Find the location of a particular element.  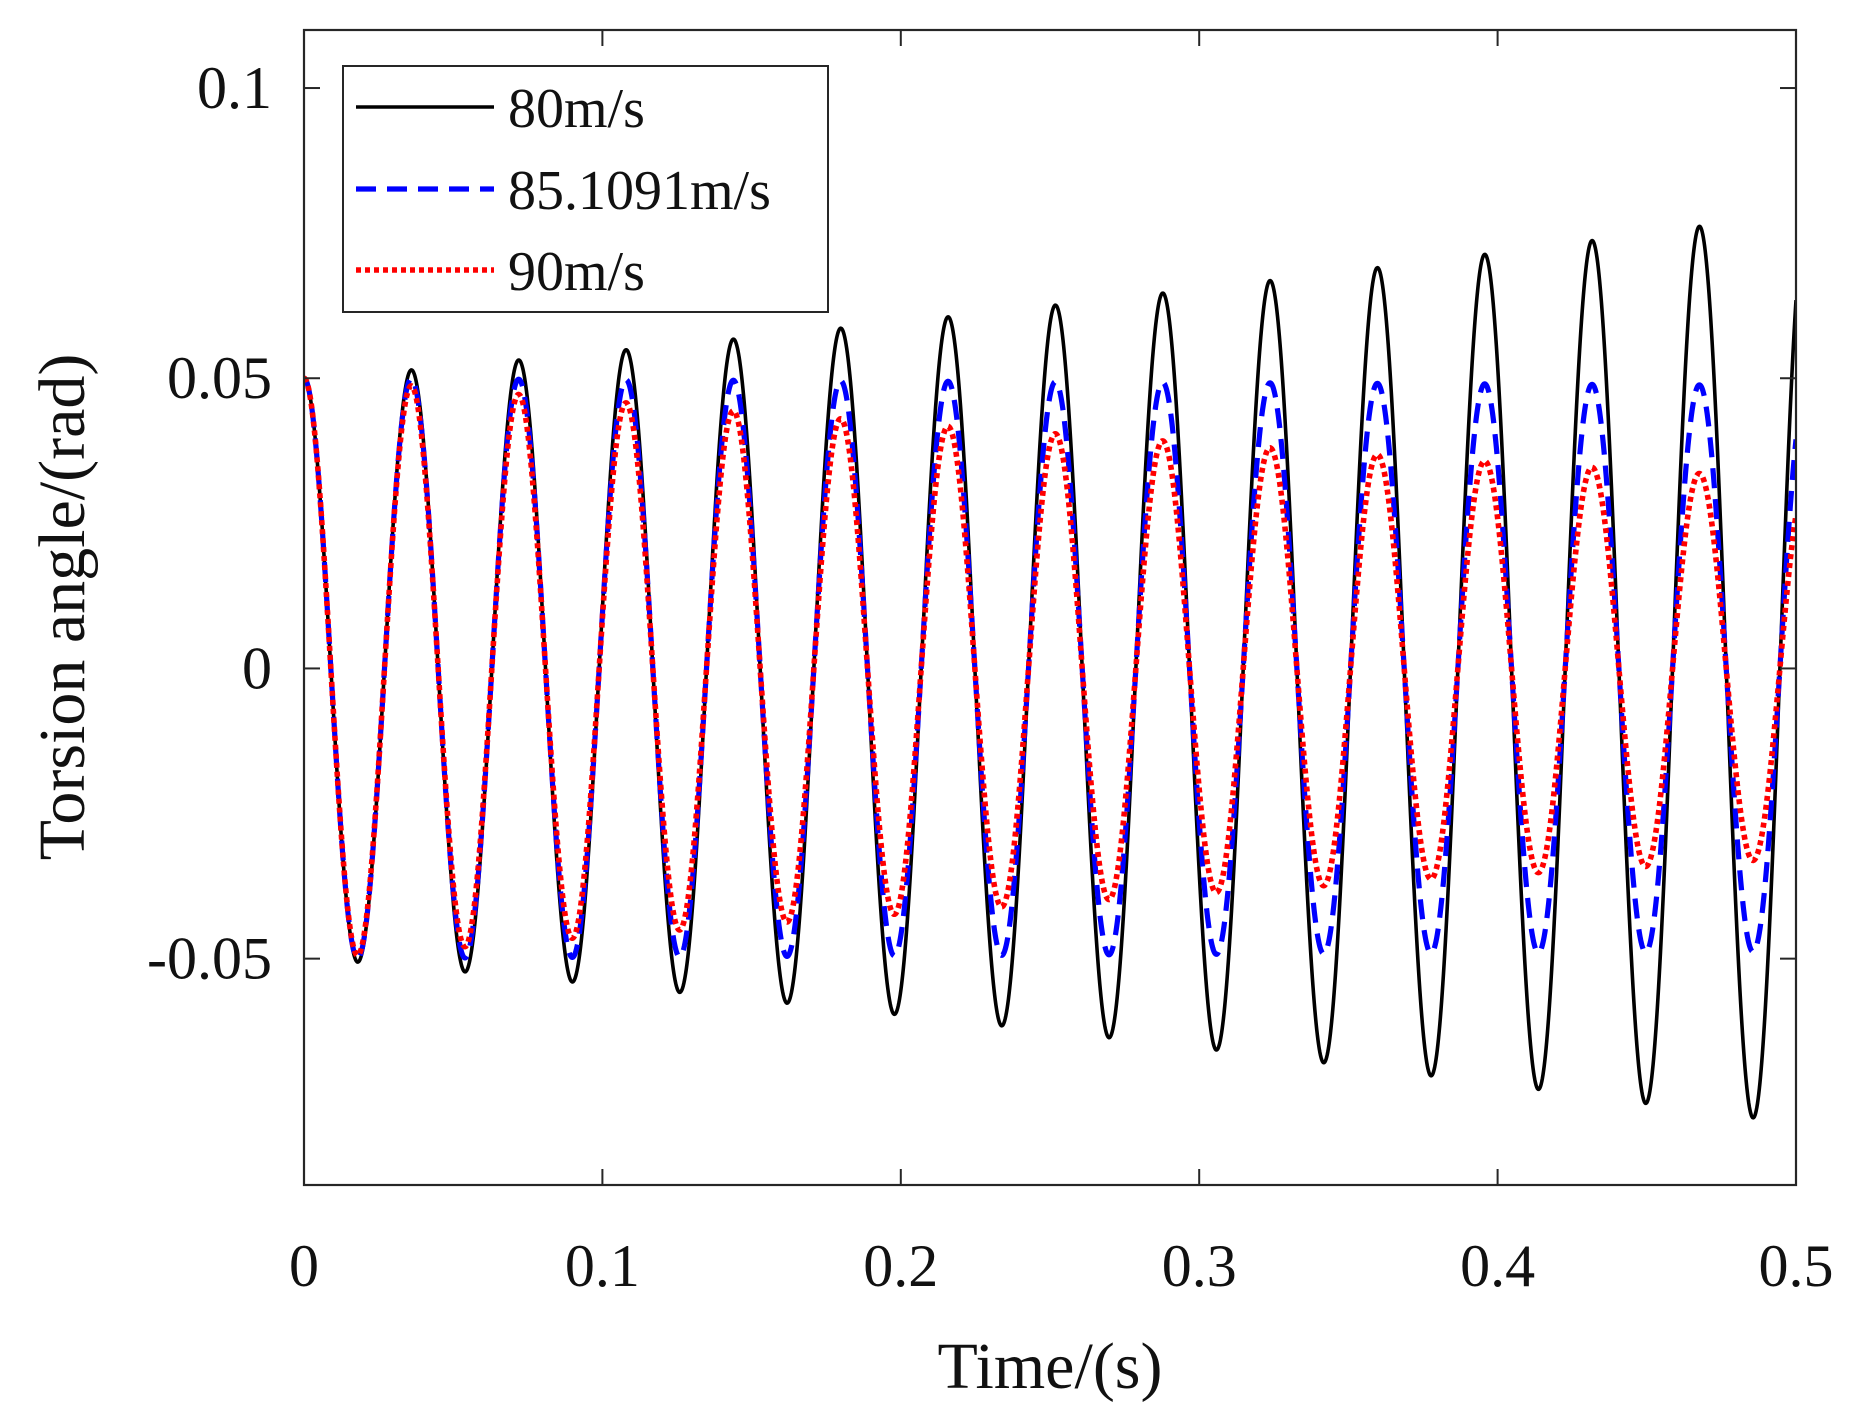

x-tick-label: 0.2 is located at coordinates (900, 1266).